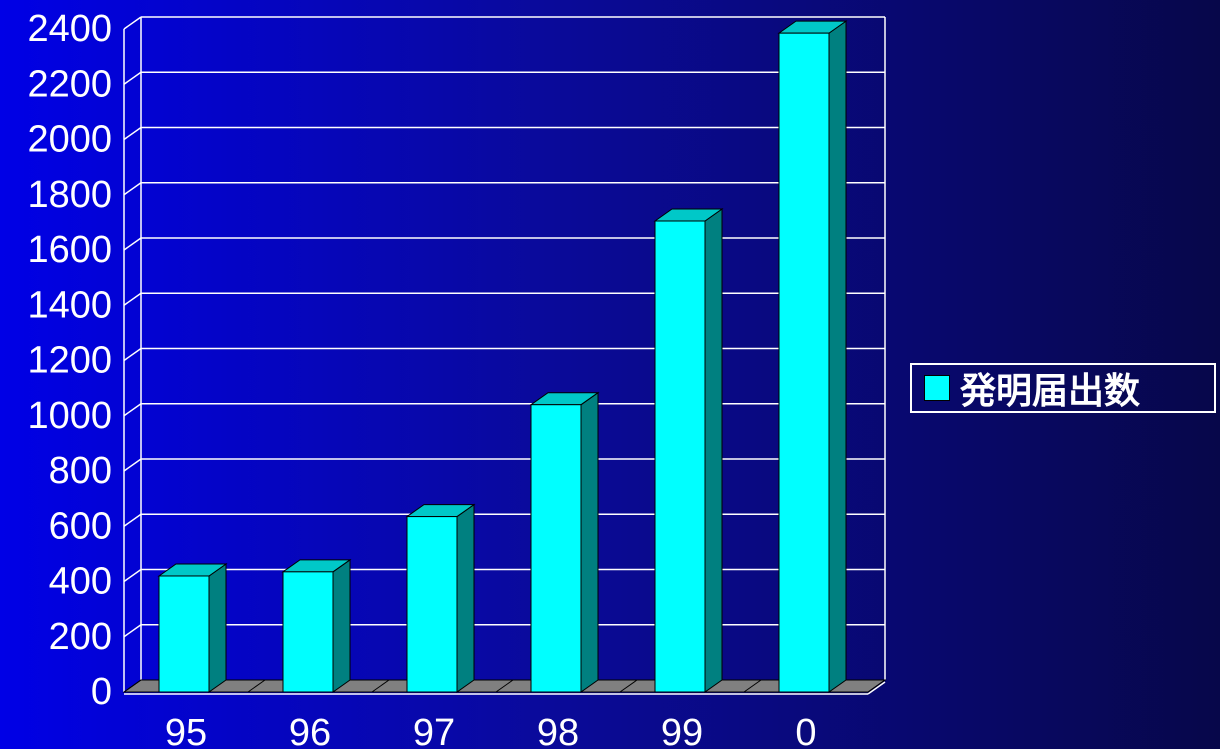 This screenshot has width=1220, height=749. What do you see at coordinates (80, 582) in the screenshot?
I see `y-tick-label: 400` at bounding box center [80, 582].